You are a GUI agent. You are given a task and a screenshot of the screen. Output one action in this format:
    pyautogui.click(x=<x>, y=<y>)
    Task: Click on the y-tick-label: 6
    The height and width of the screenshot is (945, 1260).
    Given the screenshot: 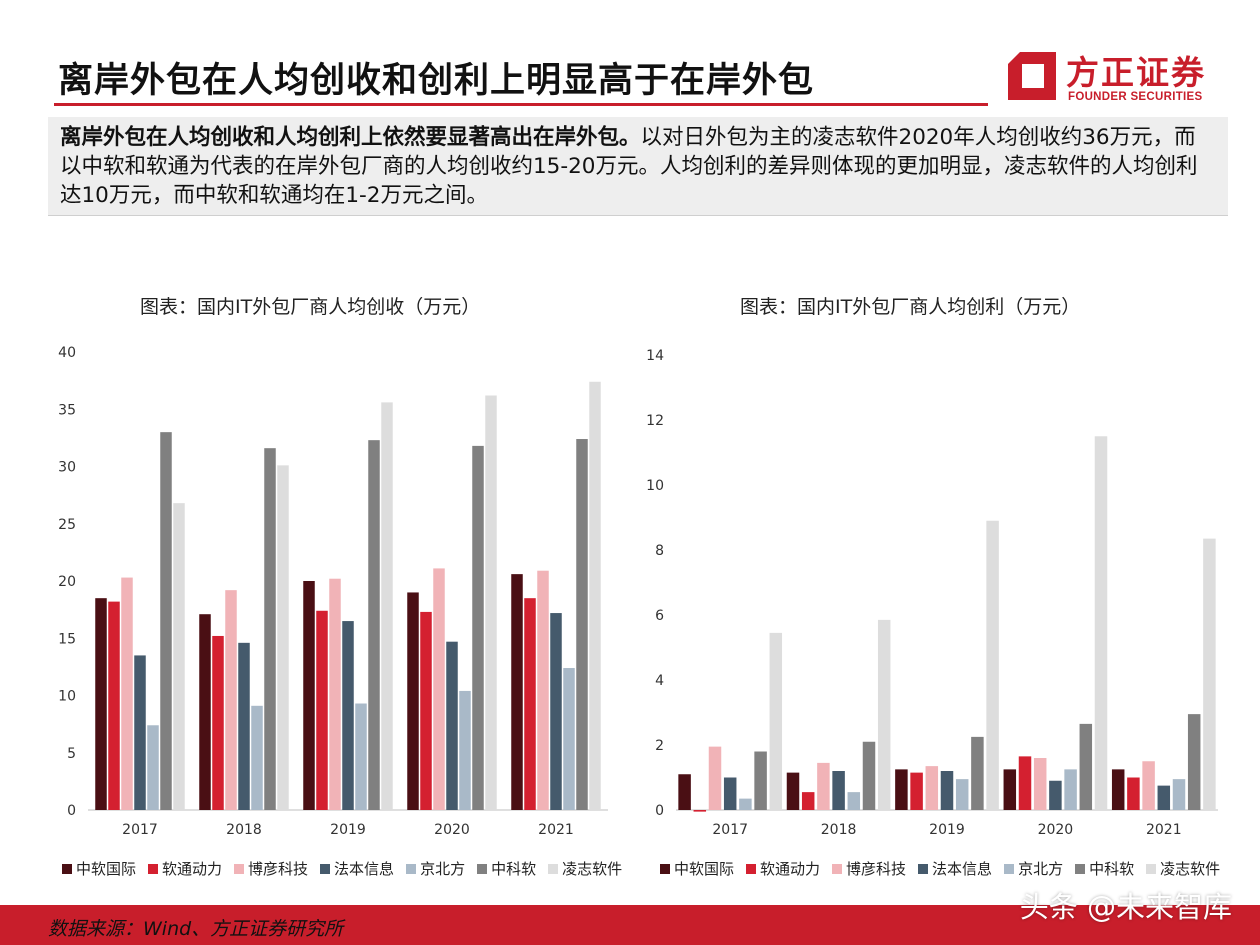 What is the action you would take?
    pyautogui.click(x=659, y=616)
    